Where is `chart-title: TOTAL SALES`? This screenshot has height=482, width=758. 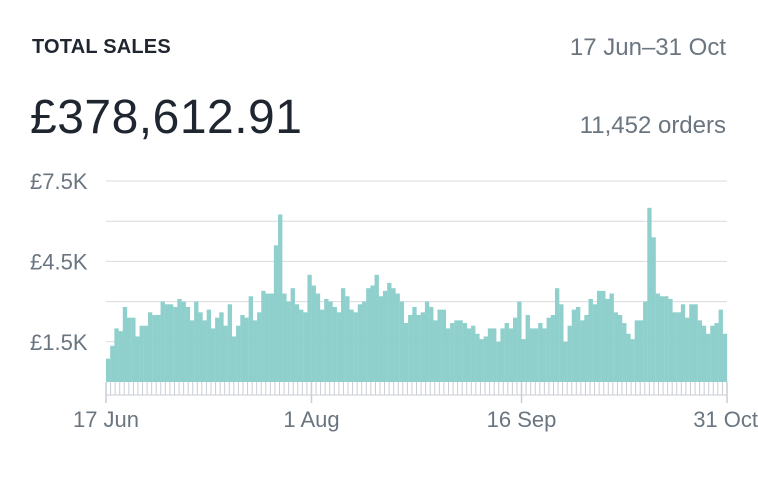 chart-title: TOTAL SALES is located at coordinates (101, 47).